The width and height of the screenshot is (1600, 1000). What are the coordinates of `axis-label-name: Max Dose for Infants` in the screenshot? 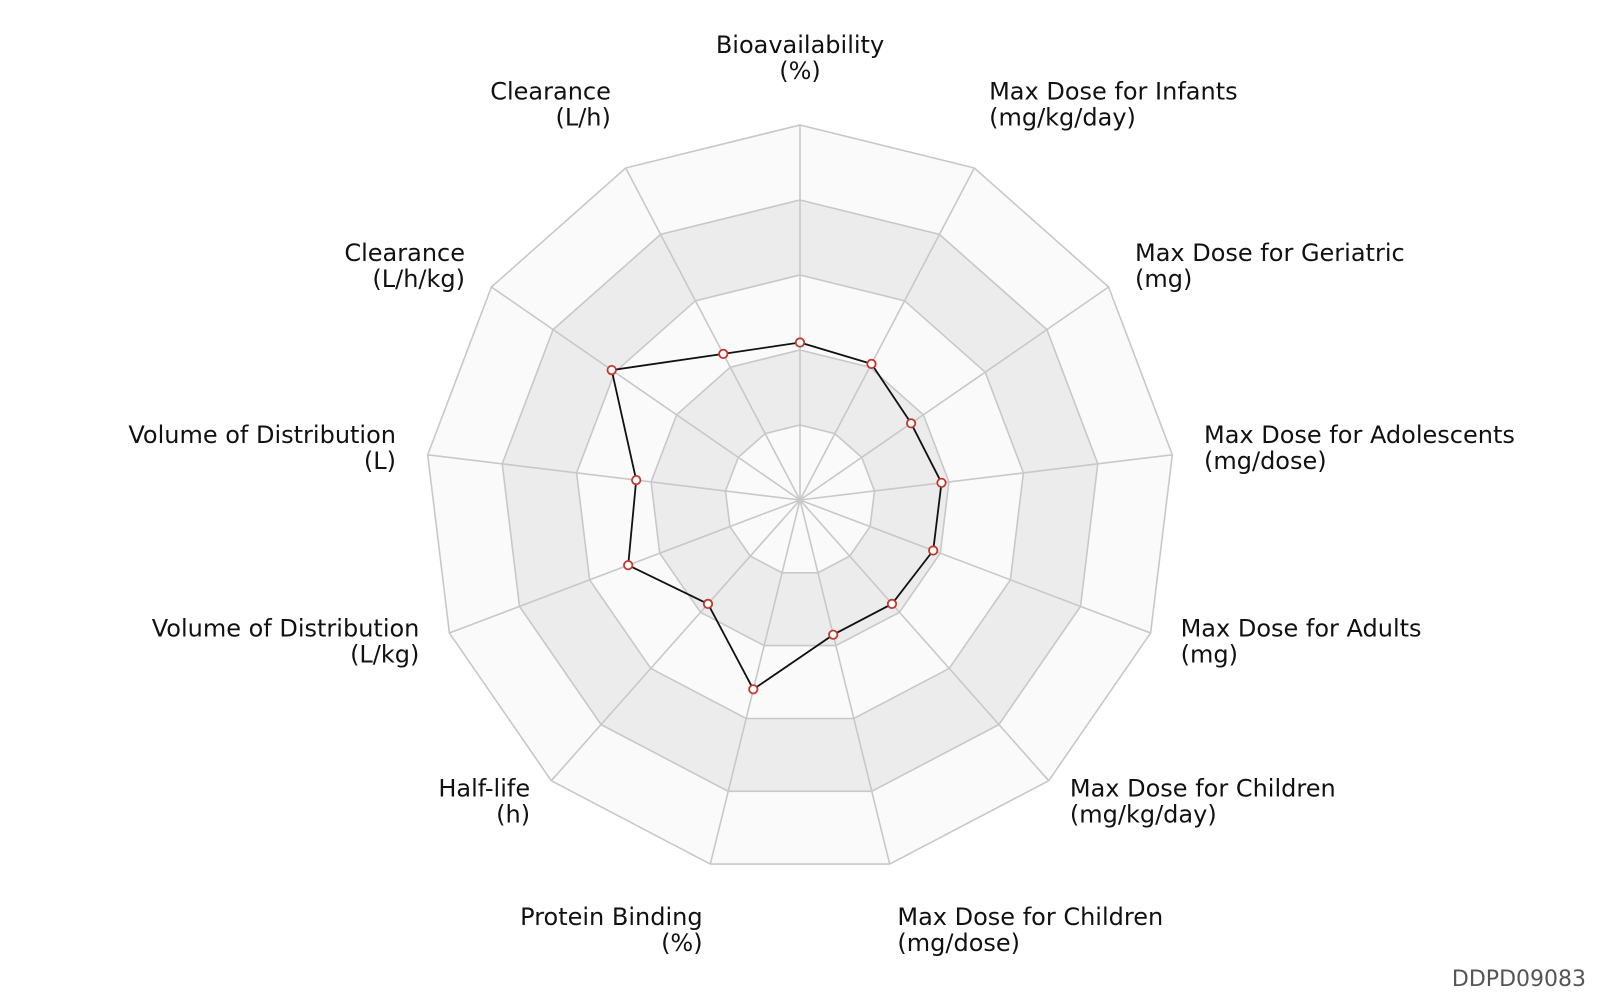 It's located at (1113, 92).